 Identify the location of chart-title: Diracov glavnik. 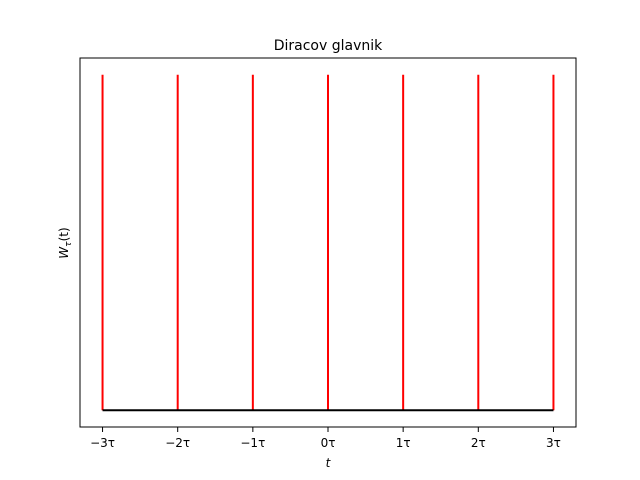
(328, 46).